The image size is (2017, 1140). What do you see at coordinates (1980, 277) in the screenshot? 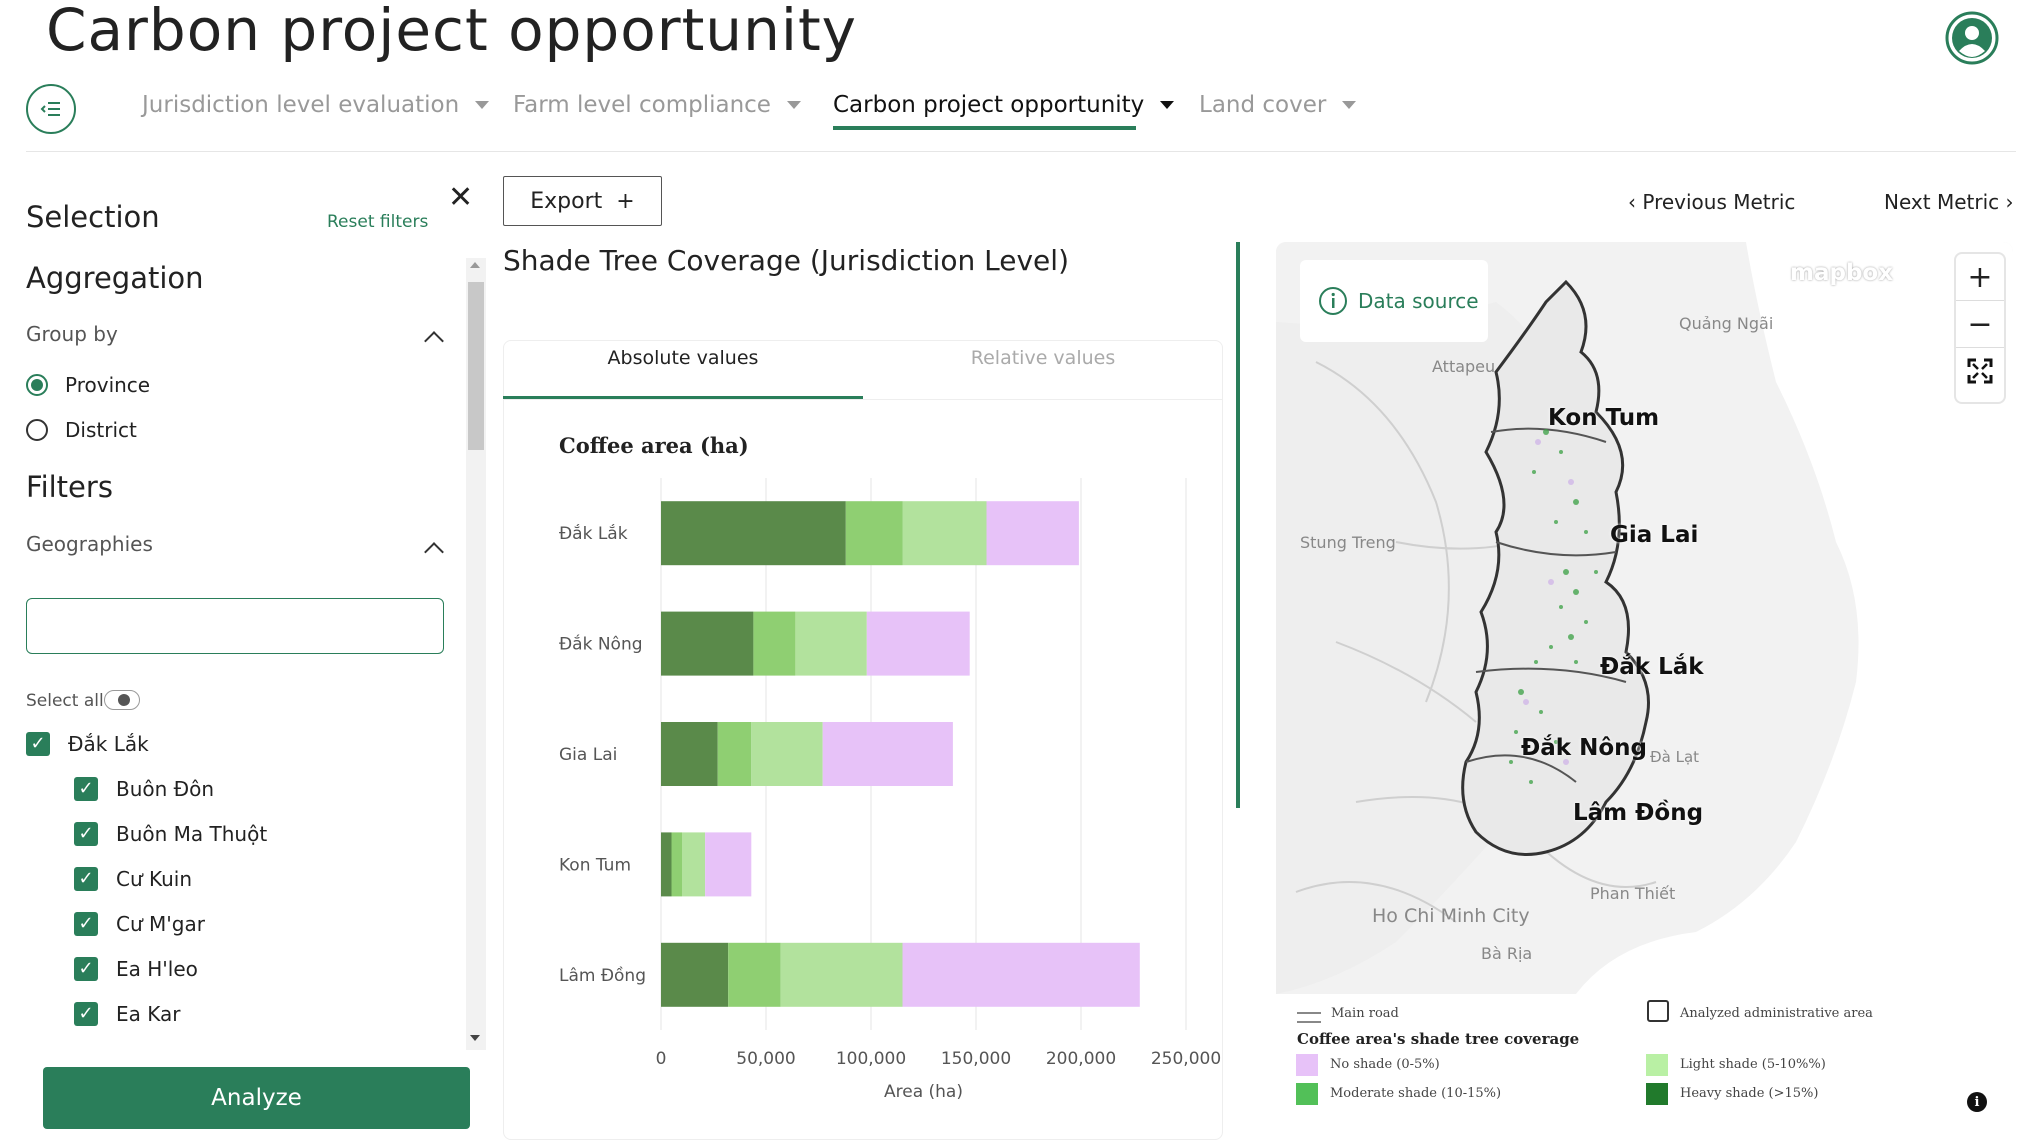
I see `zoom-in-button: +` at bounding box center [1980, 277].